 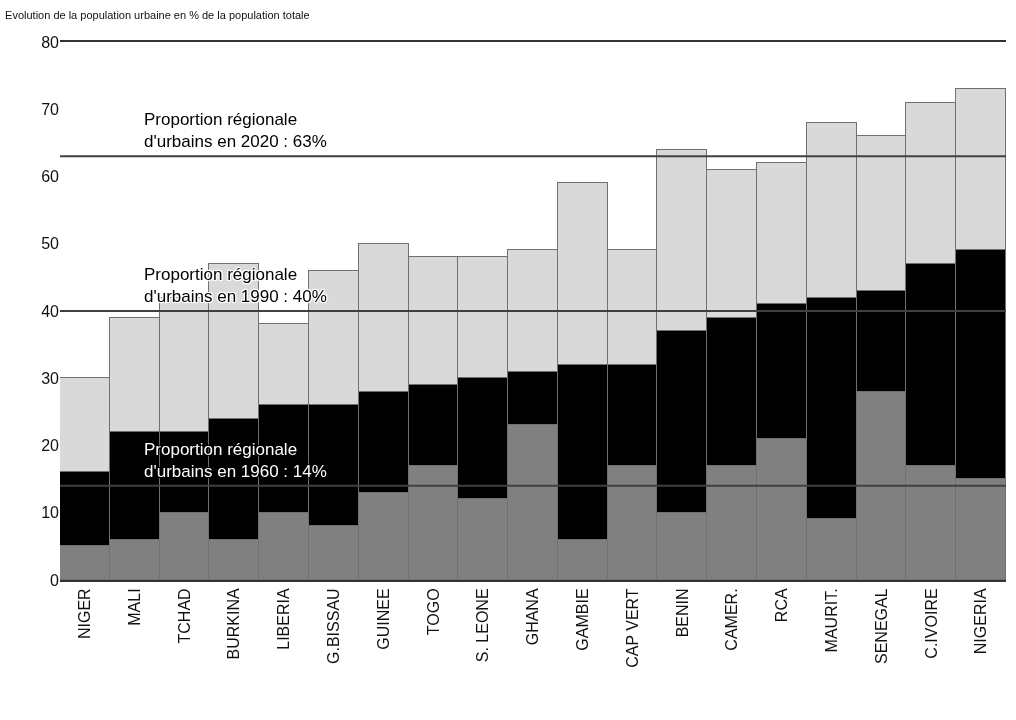 What do you see at coordinates (50, 513) in the screenshot?
I see `y-tick-label: 10` at bounding box center [50, 513].